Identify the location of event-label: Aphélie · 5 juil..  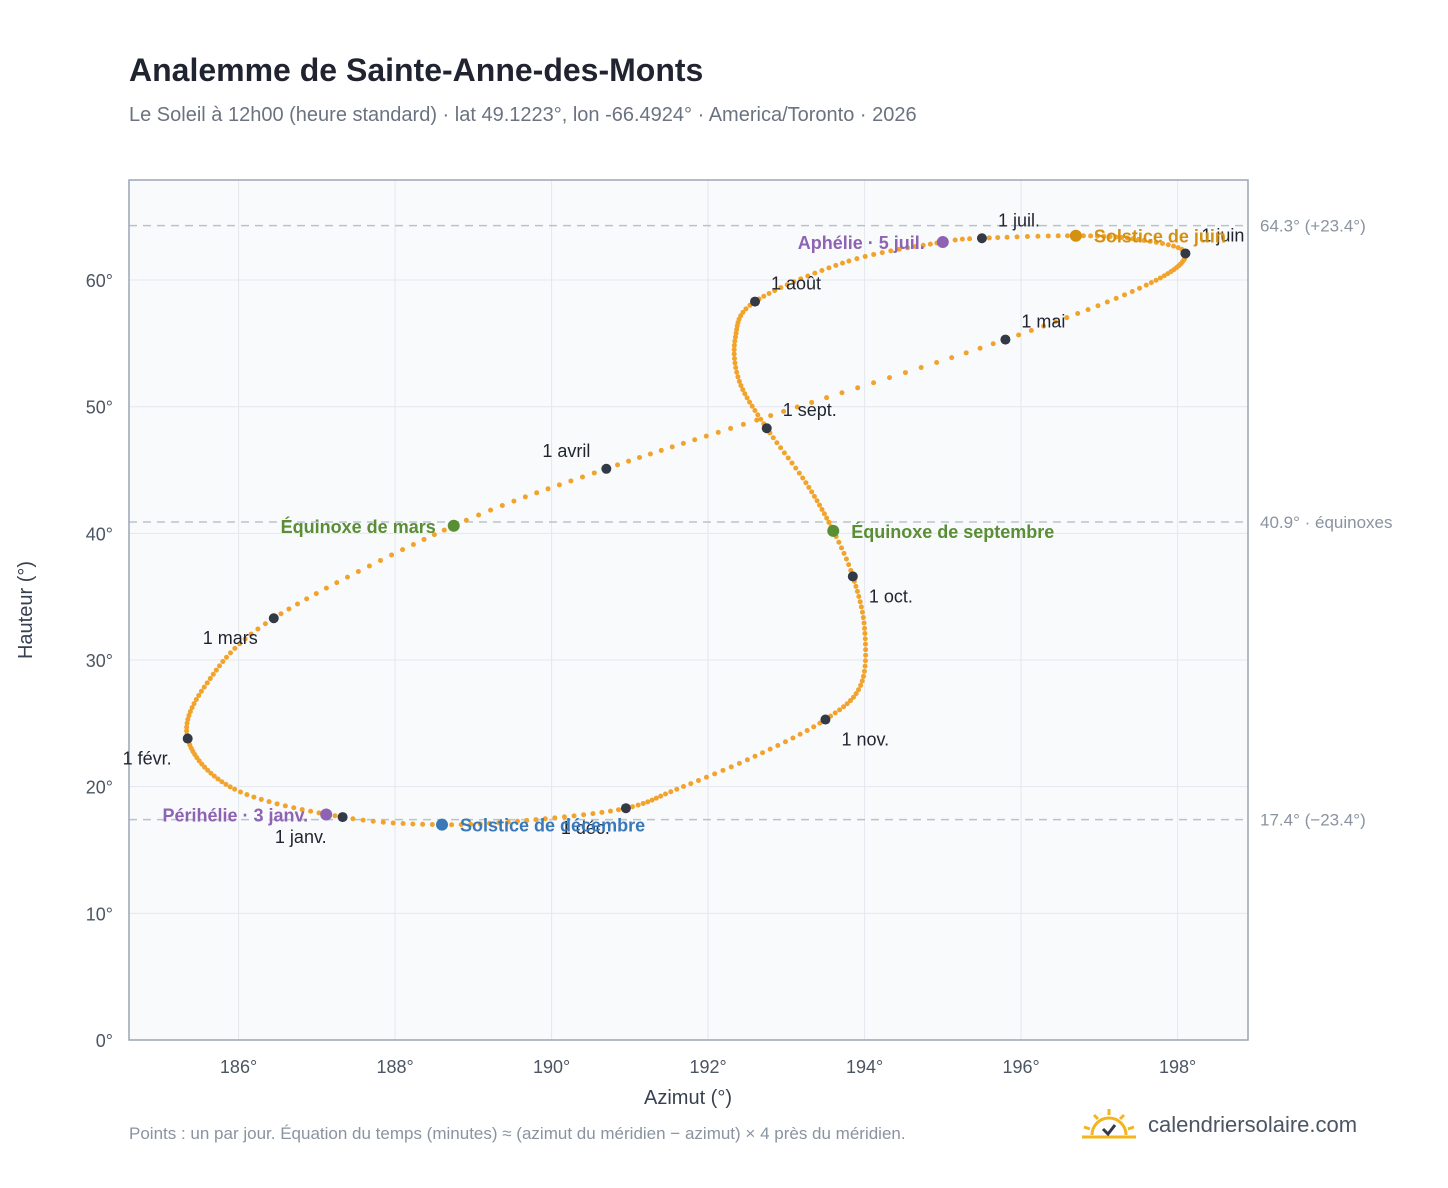
(861, 243).